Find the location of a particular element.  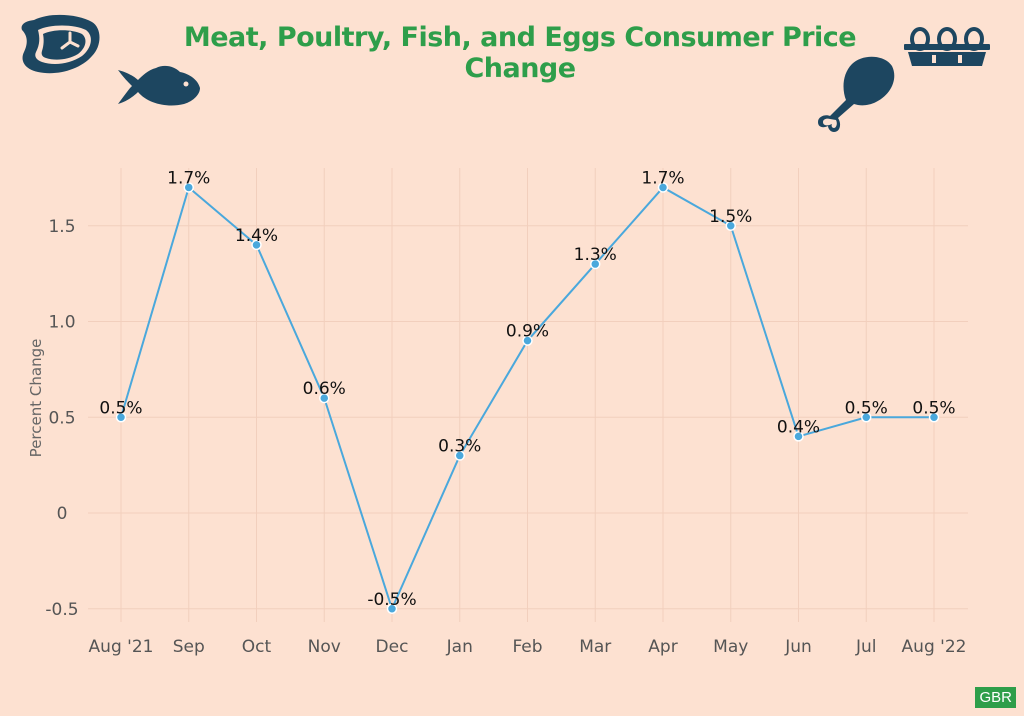

data-label: 1.5% is located at coordinates (730, 217).